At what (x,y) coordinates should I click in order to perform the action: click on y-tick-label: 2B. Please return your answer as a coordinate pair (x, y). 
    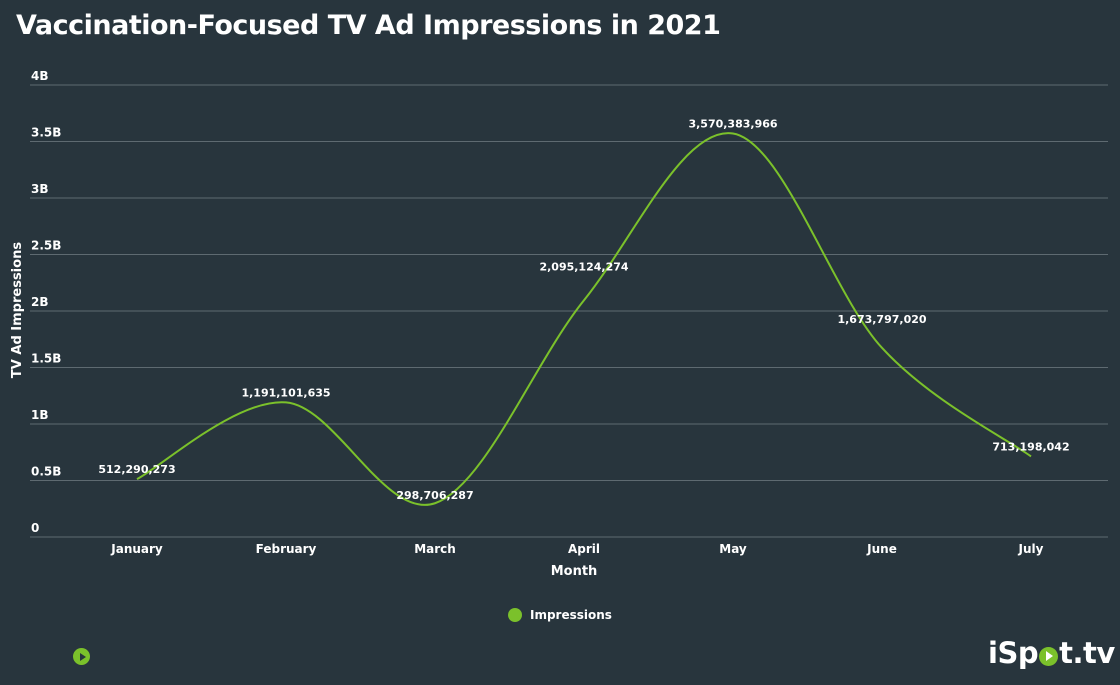
    Looking at the image, I should click on (40, 302).